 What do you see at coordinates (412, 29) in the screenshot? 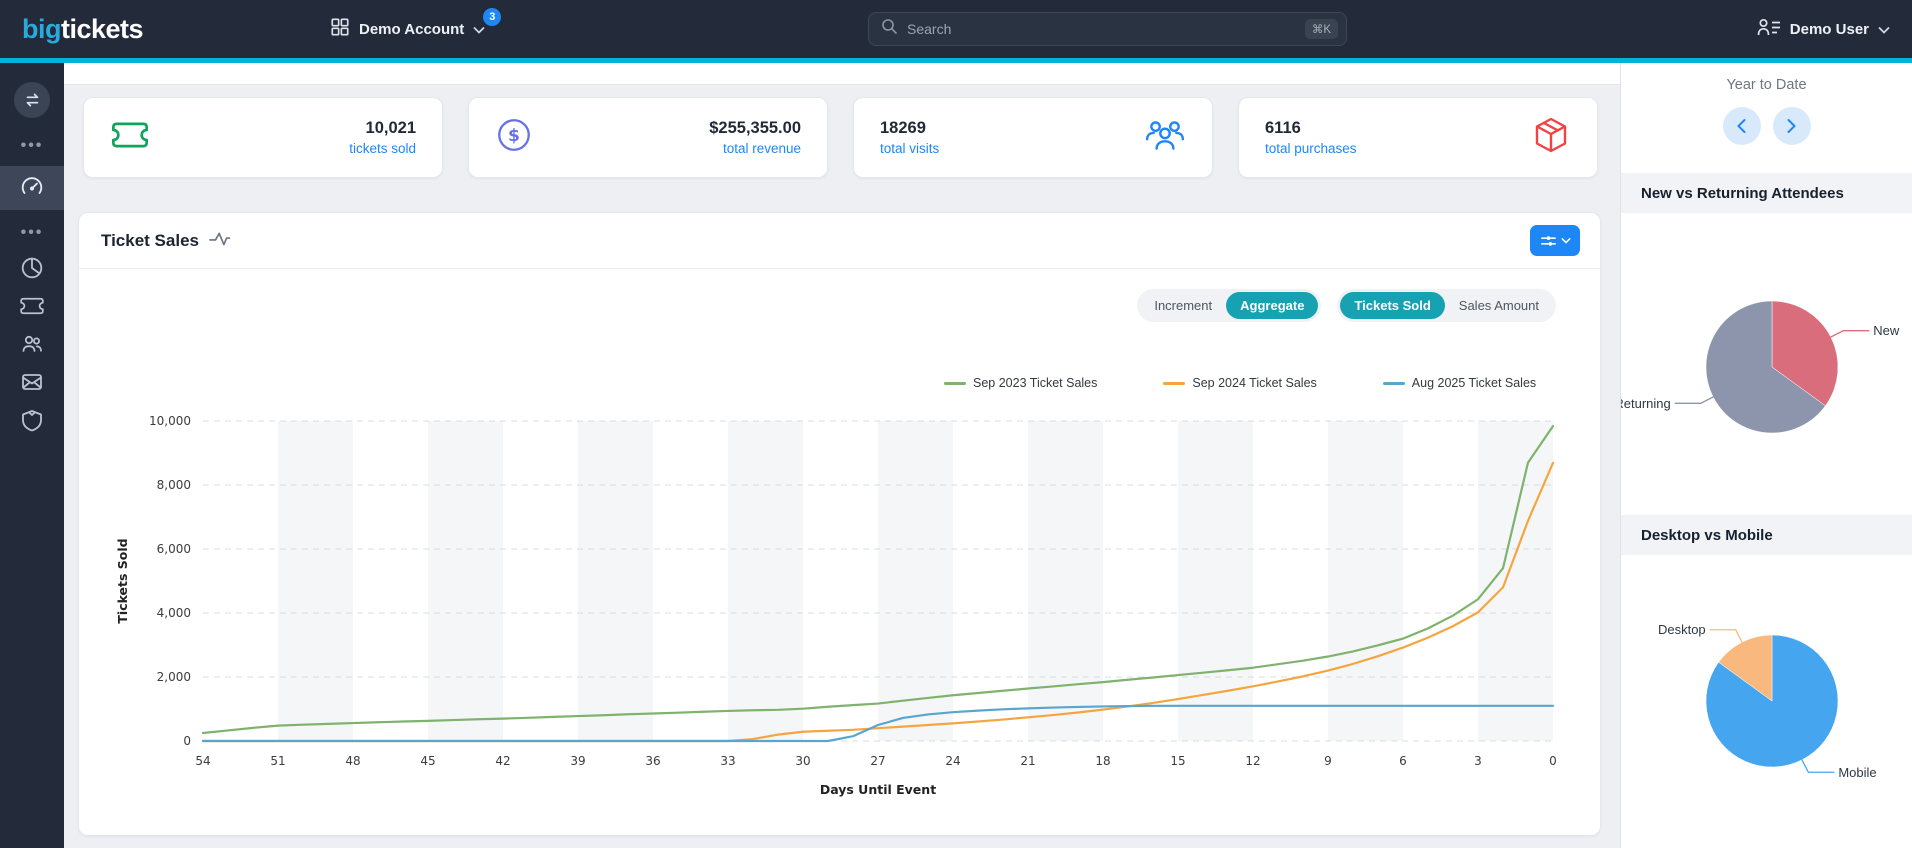
I see `account-name: Demo Account` at bounding box center [412, 29].